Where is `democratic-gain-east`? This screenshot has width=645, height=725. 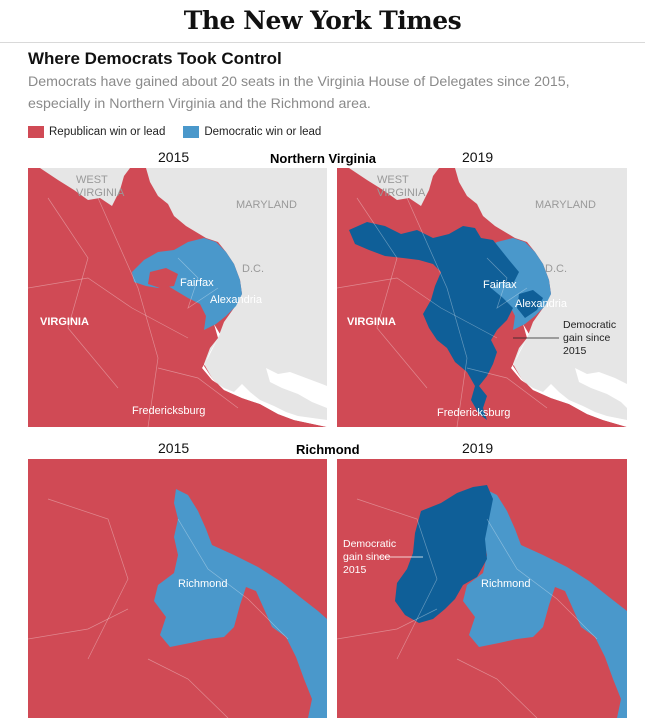
democratic-gain-east is located at coordinates (530, 304).